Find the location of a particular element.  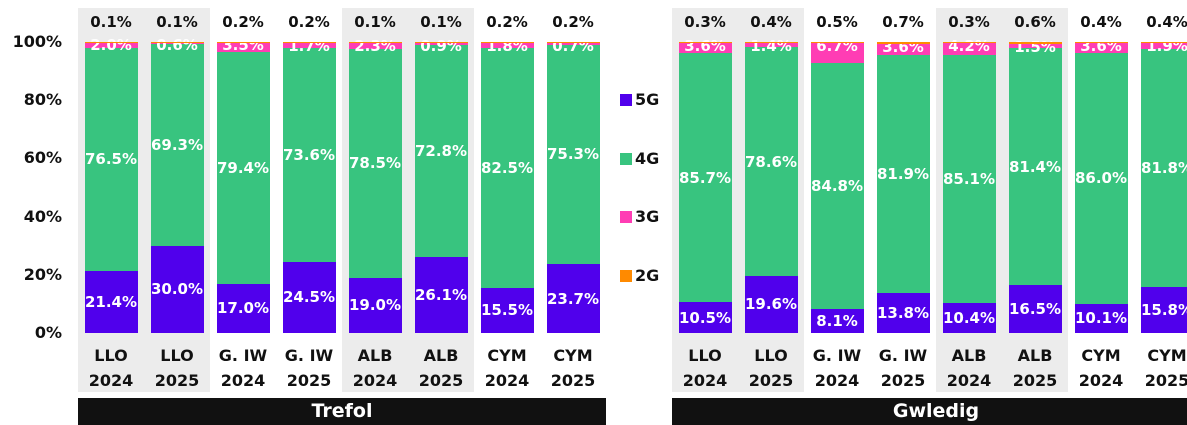

x-tick-label: LLO 2024 is located at coordinates (111, 368).